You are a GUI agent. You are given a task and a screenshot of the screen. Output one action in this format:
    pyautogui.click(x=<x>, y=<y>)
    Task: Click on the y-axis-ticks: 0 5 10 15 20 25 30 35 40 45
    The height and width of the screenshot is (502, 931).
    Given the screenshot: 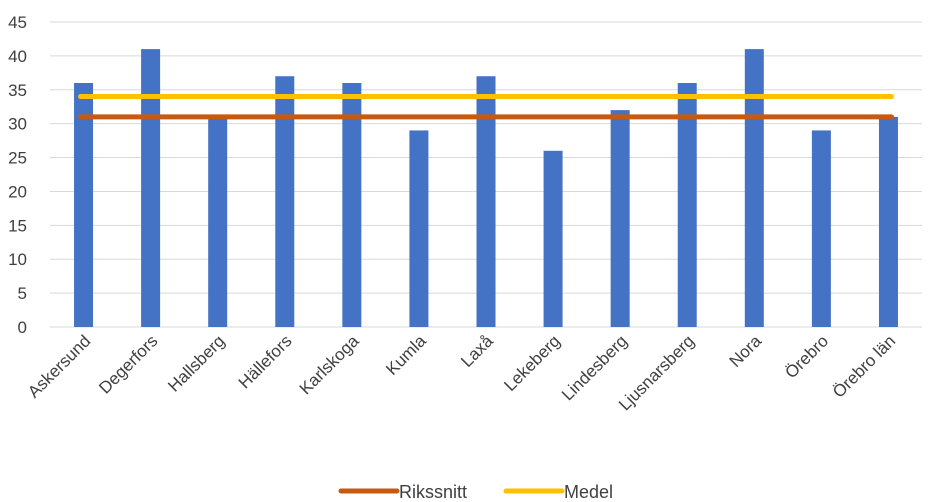 What is the action you would take?
    pyautogui.click(x=17, y=175)
    